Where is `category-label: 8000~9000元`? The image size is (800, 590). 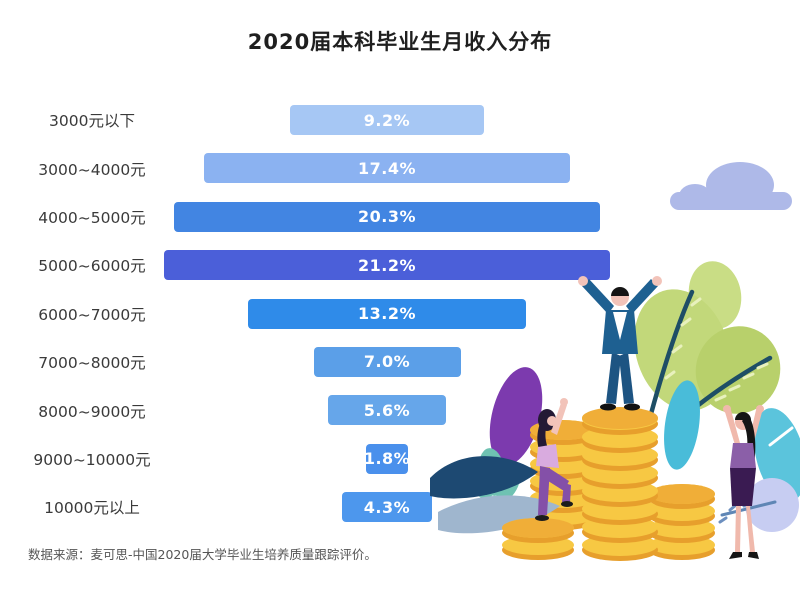 category-label: 8000~9000元 is located at coordinates (92, 411).